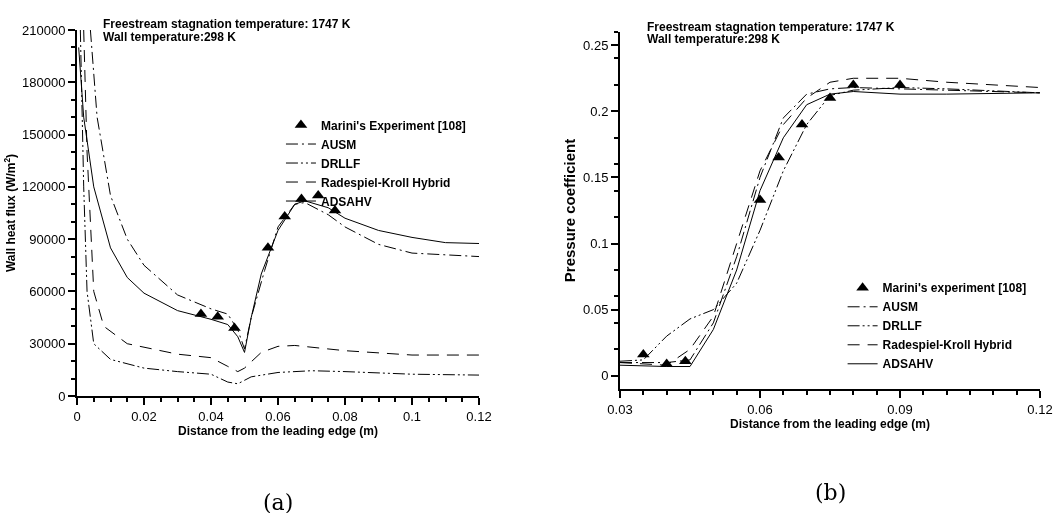 The width and height of the screenshot is (1059, 513). What do you see at coordinates (47, 344) in the screenshot?
I see `y-tick-label: 30000` at bounding box center [47, 344].